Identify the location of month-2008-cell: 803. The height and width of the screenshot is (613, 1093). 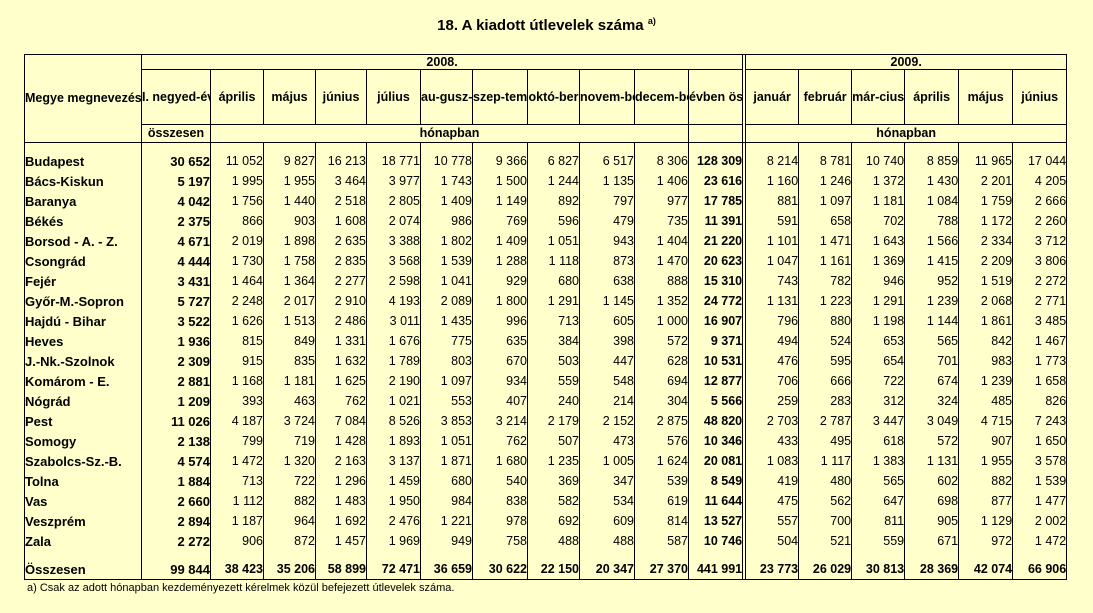
(446, 361).